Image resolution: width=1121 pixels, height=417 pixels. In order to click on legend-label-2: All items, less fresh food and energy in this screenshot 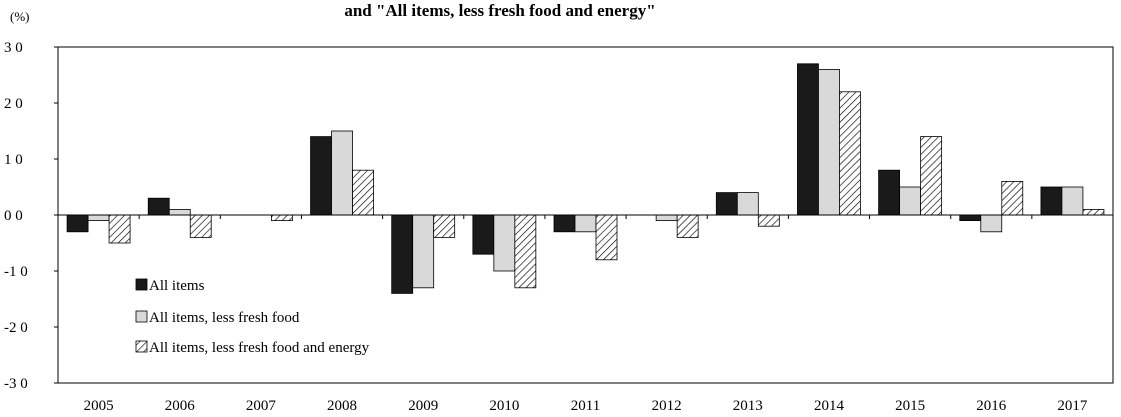, I will do `click(259, 348)`.